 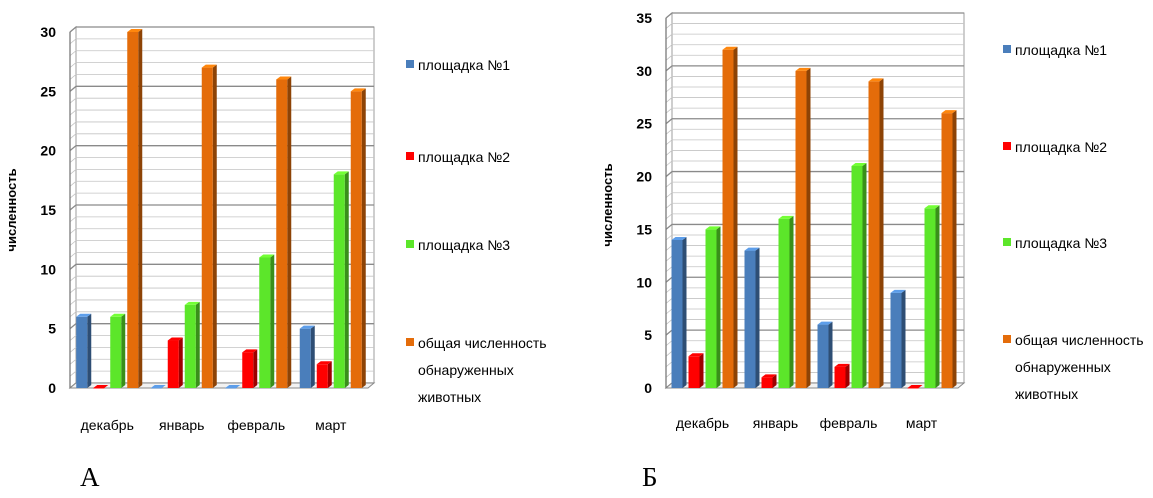 I want to click on y-tick-label: 30, so click(x=644, y=71).